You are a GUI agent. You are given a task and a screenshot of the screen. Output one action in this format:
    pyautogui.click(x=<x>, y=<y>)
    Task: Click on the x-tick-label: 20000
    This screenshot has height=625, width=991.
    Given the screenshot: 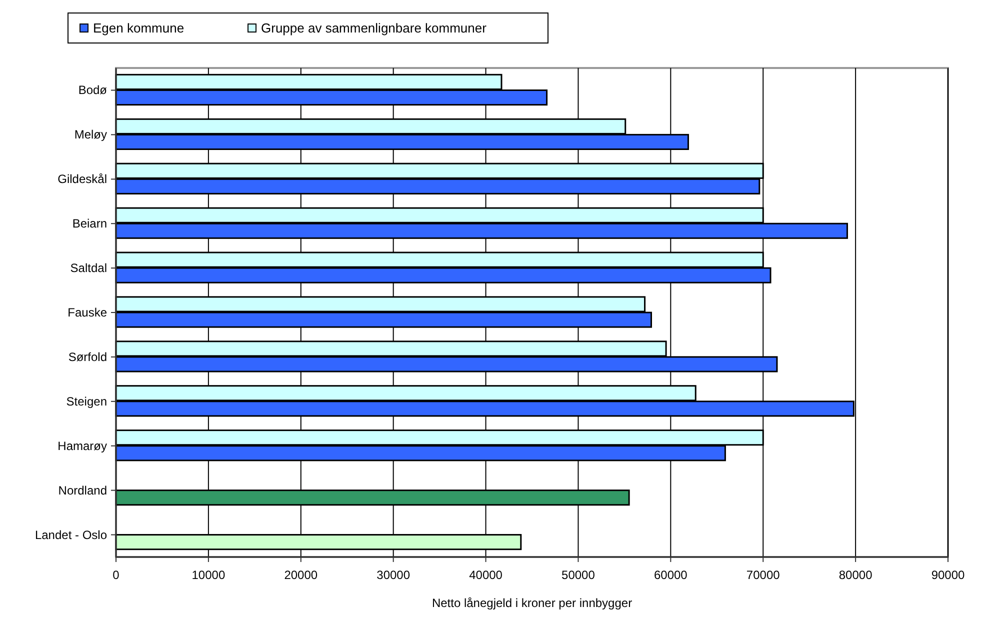 What is the action you would take?
    pyautogui.click(x=301, y=575)
    